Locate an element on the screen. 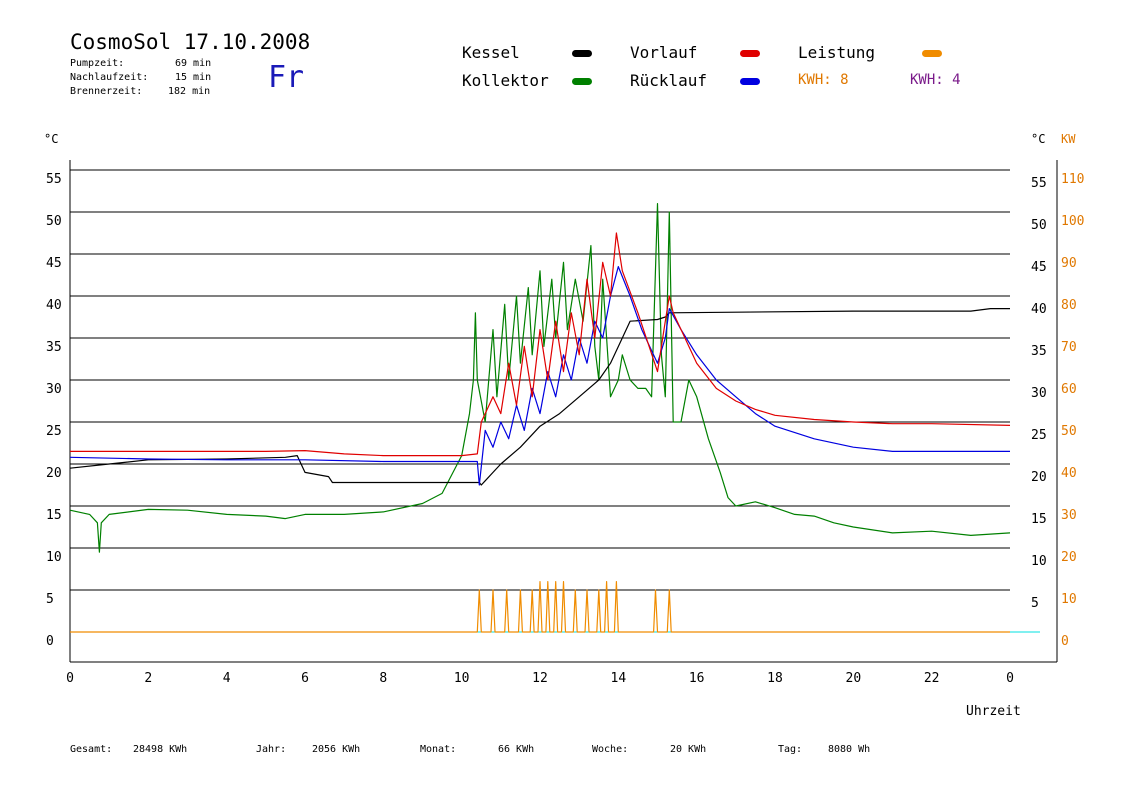 Image resolution: width=1148 pixels, height=812 pixels. footer-value-tag: 8080 Wh is located at coordinates (849, 749).